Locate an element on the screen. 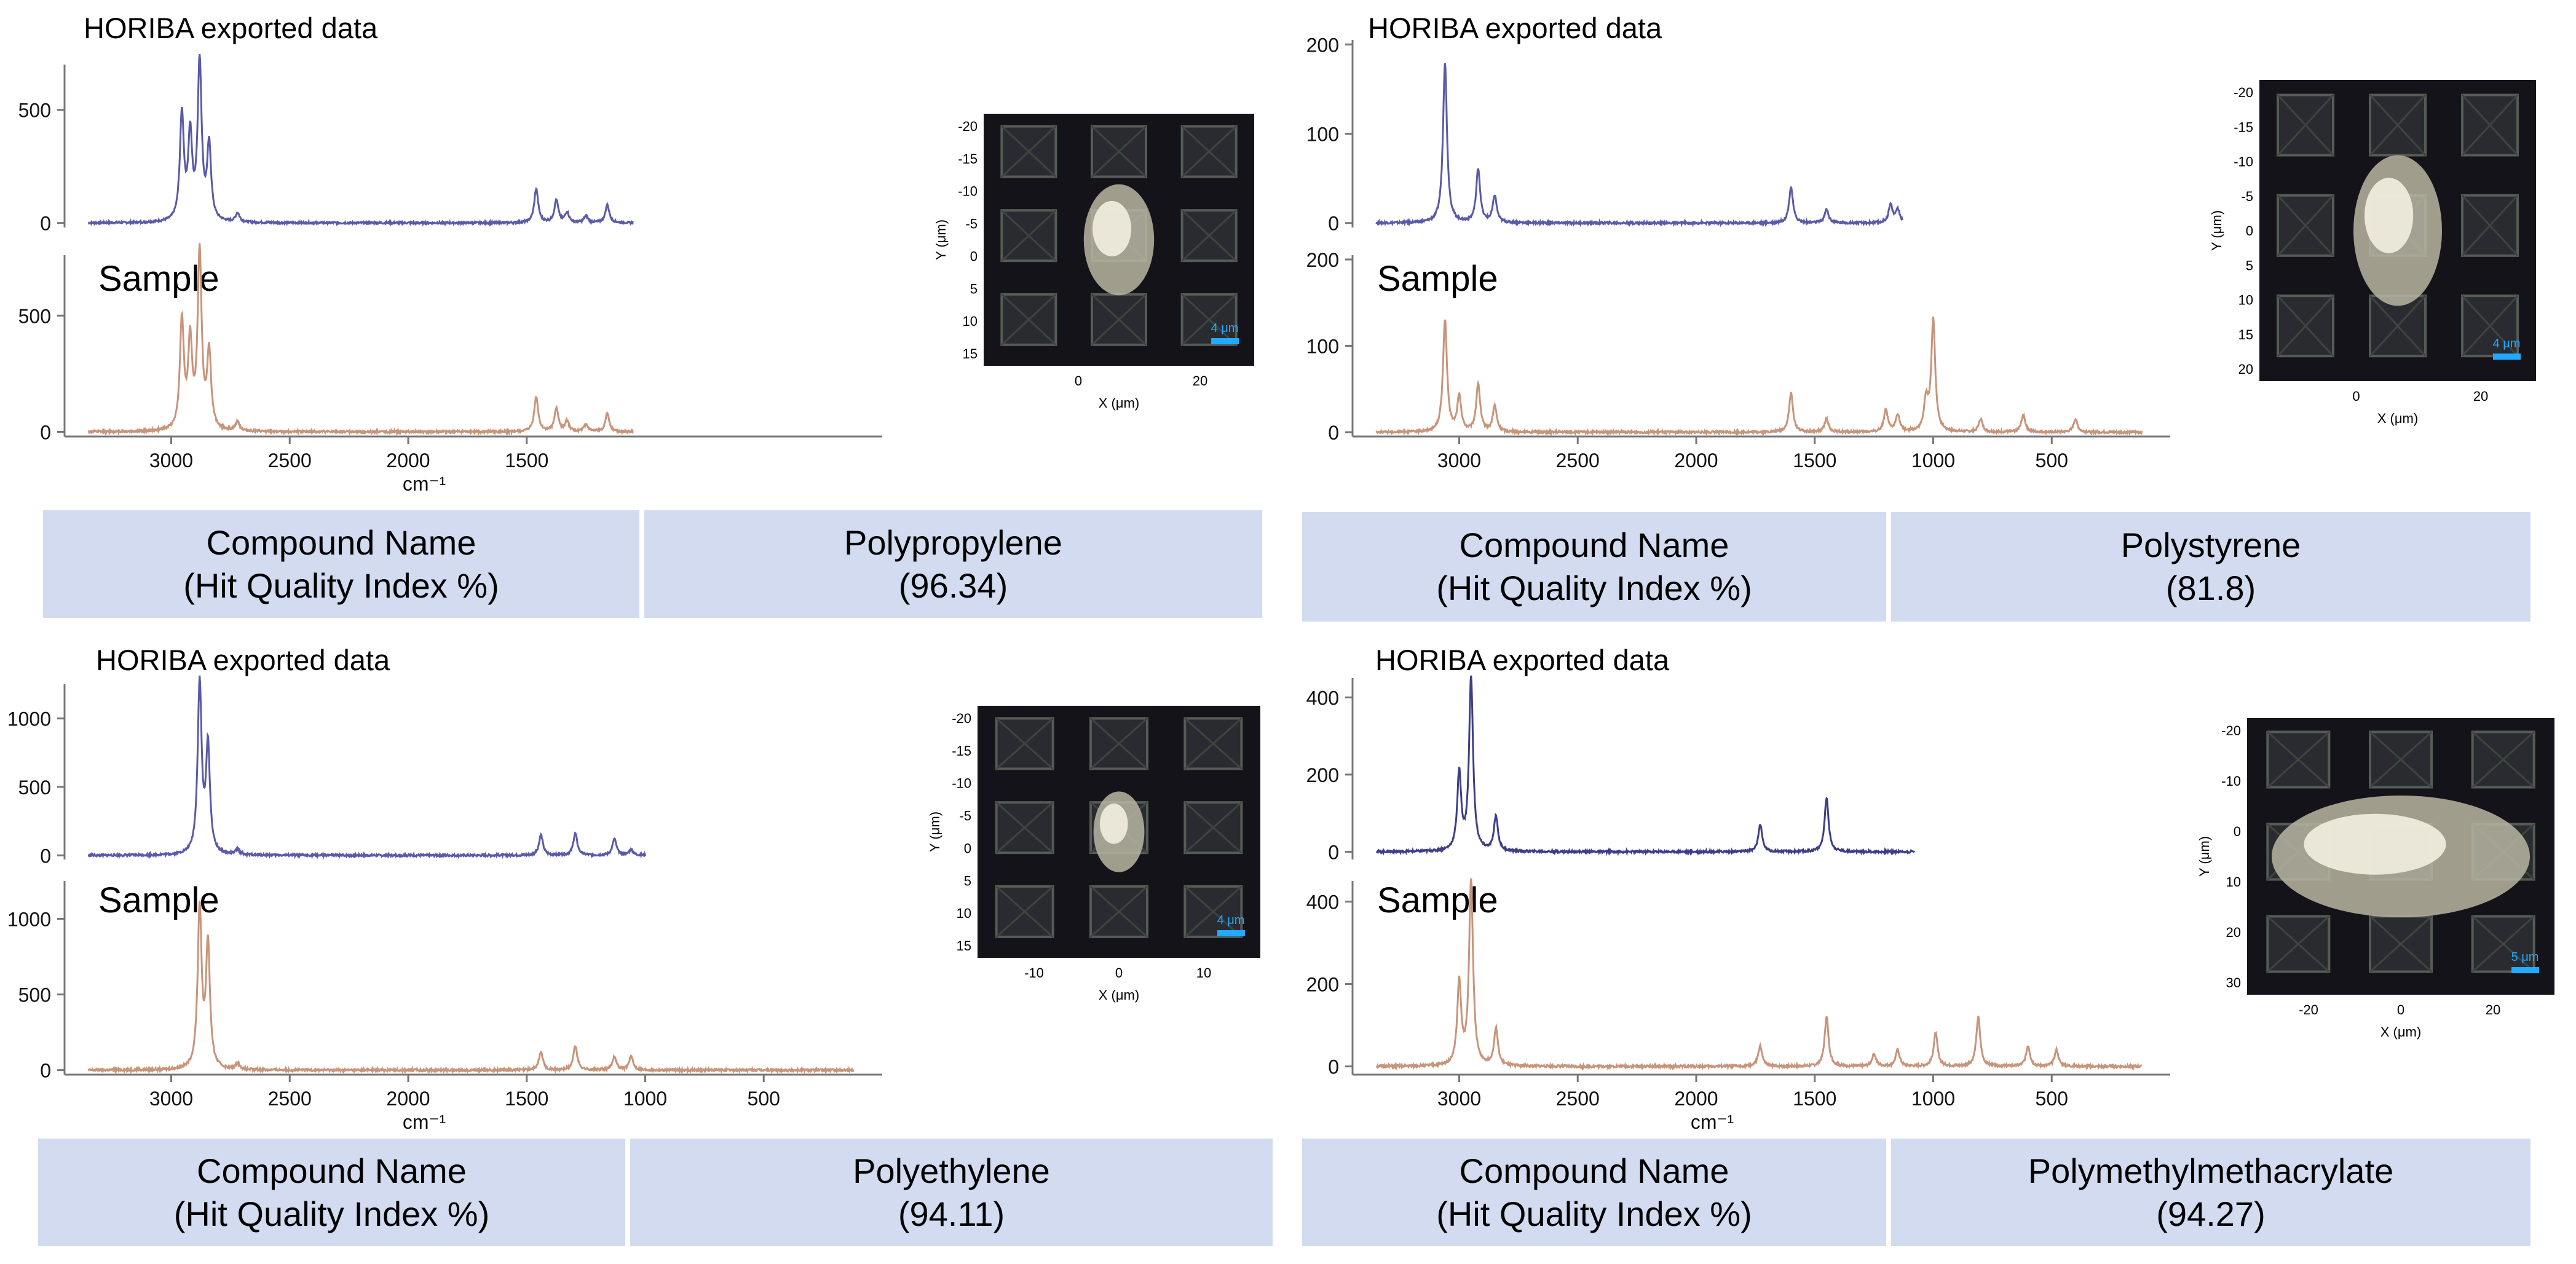 This screenshot has width=2576, height=1264. compound-label-cell: Compound Name (Hit Quality Index %) is located at coordinates (341, 564).